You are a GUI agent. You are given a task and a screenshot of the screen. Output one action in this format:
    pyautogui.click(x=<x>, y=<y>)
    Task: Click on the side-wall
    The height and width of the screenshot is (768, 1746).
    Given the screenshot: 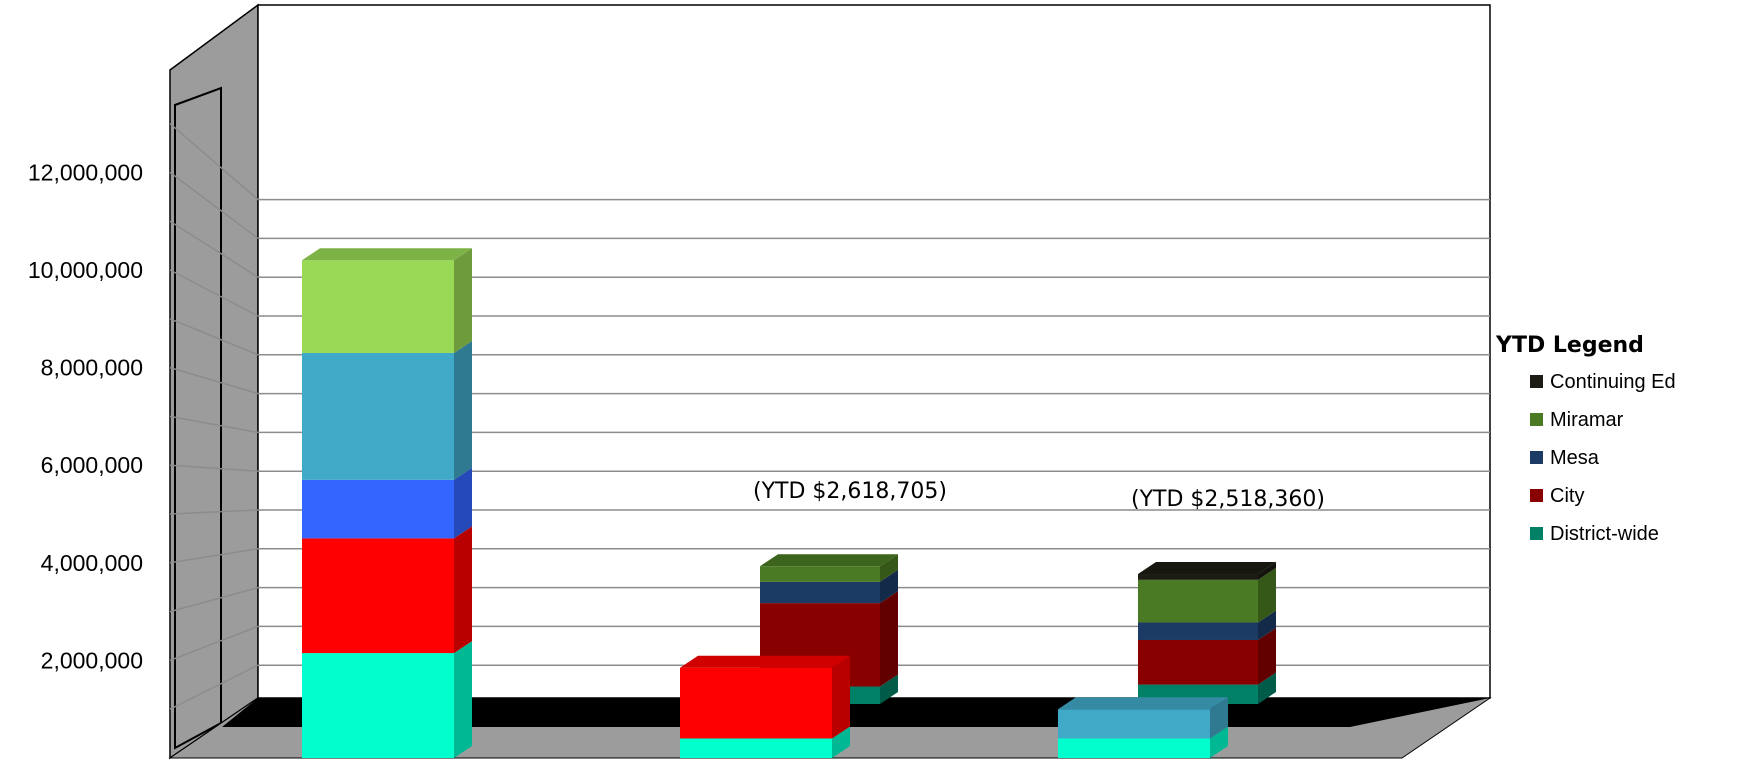 What is the action you would take?
    pyautogui.click(x=214, y=381)
    